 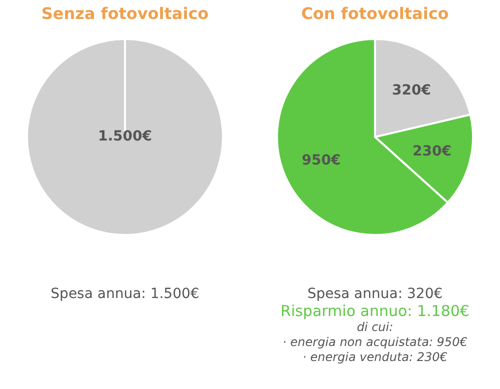 What do you see at coordinates (321, 160) in the screenshot?
I see `data-label: 950€` at bounding box center [321, 160].